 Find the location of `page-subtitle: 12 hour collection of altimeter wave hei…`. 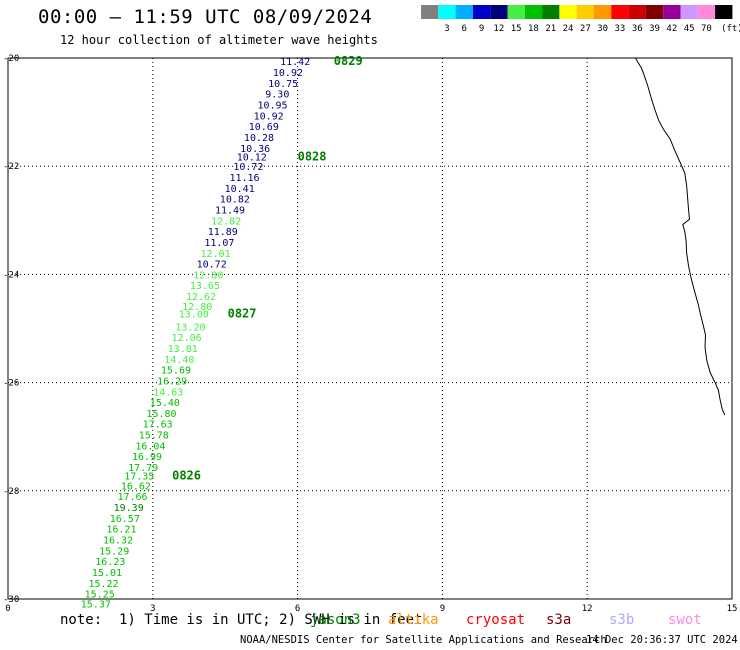

page-subtitle: 12 hour collection of altimeter wave hei… is located at coordinates (219, 40).